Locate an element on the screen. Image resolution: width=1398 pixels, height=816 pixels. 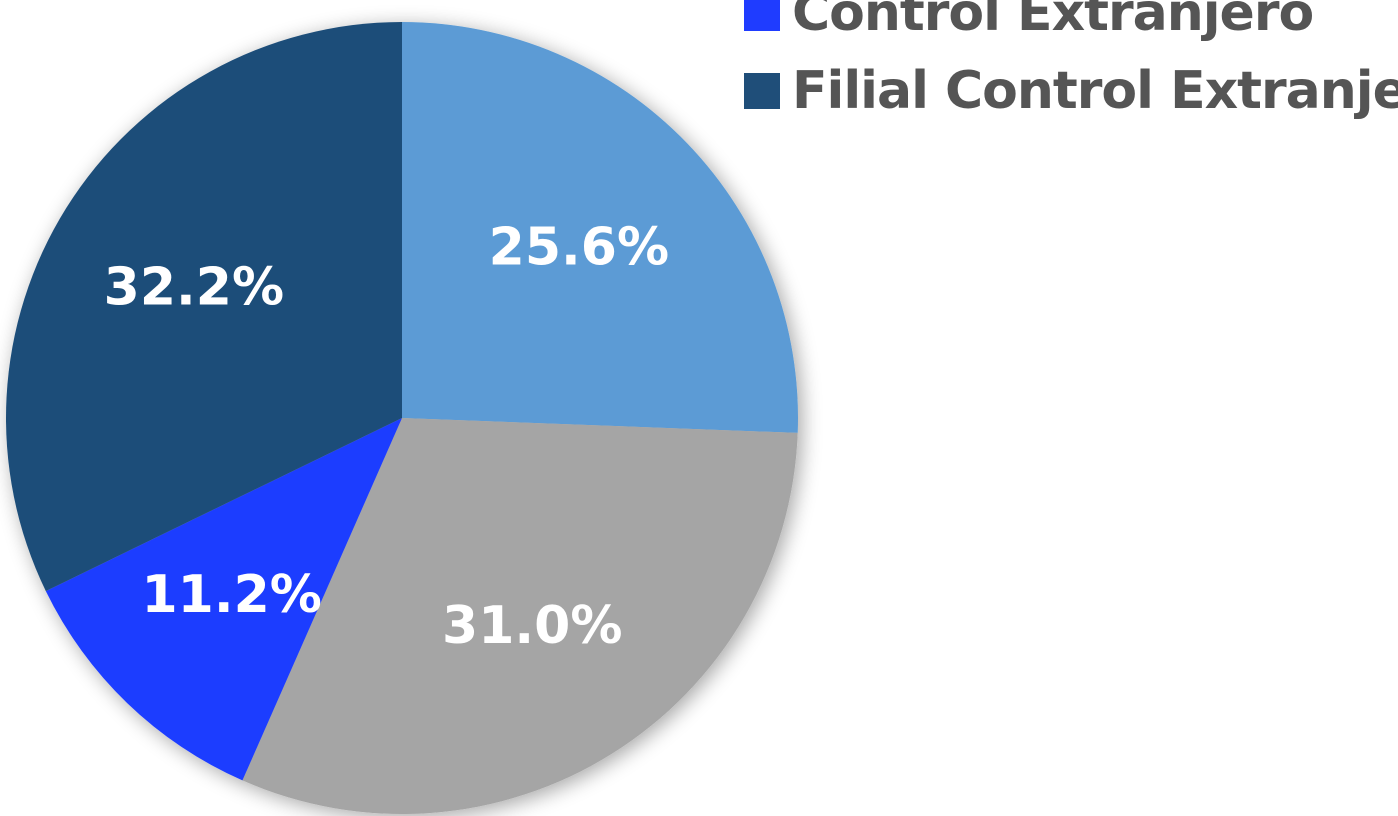
pie-slice-label-0: 25.6% is located at coordinates (579, 248).